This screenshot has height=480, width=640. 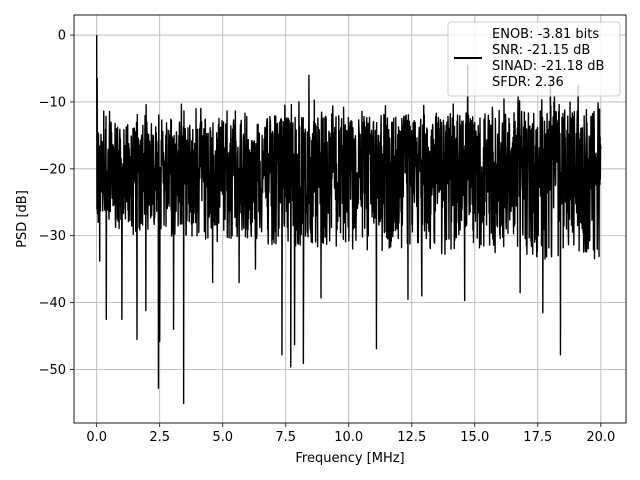 What do you see at coordinates (52, 102) in the screenshot?
I see `y-tick-label: −10` at bounding box center [52, 102].